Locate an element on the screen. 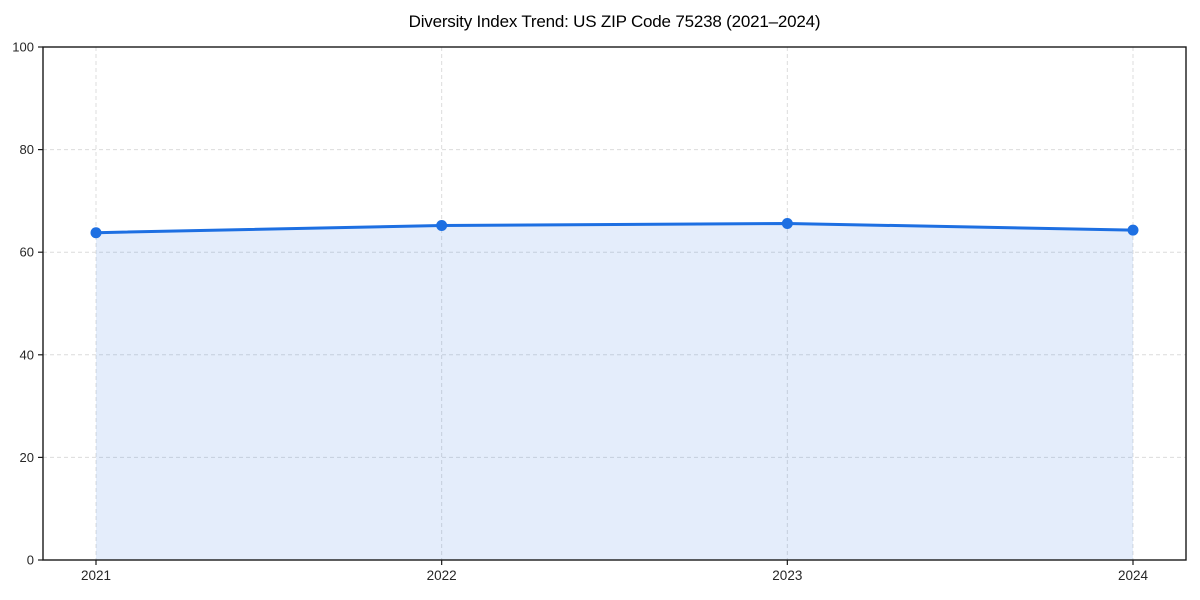 The width and height of the screenshot is (1200, 600). y-tick-label: 60 is located at coordinates (27, 252).